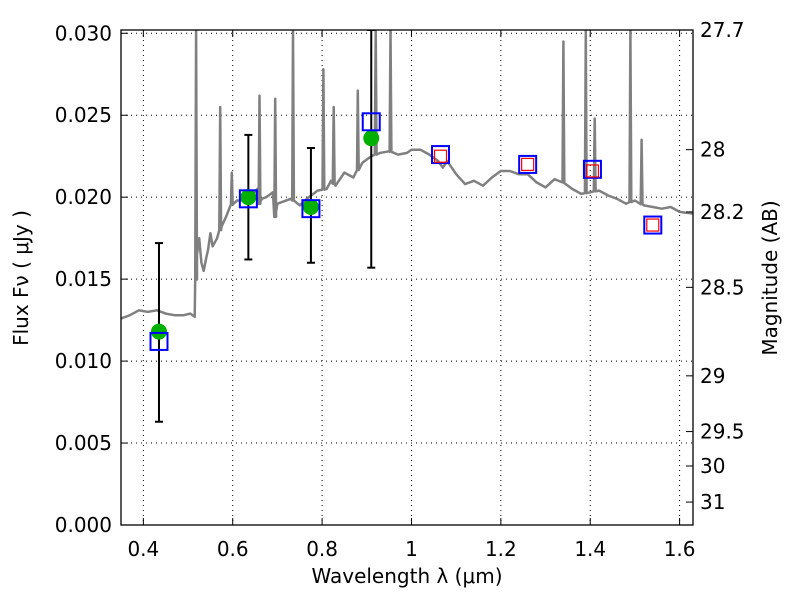  Describe the element at coordinates (411, 549) in the screenshot. I see `x-tick-label: 1` at that location.